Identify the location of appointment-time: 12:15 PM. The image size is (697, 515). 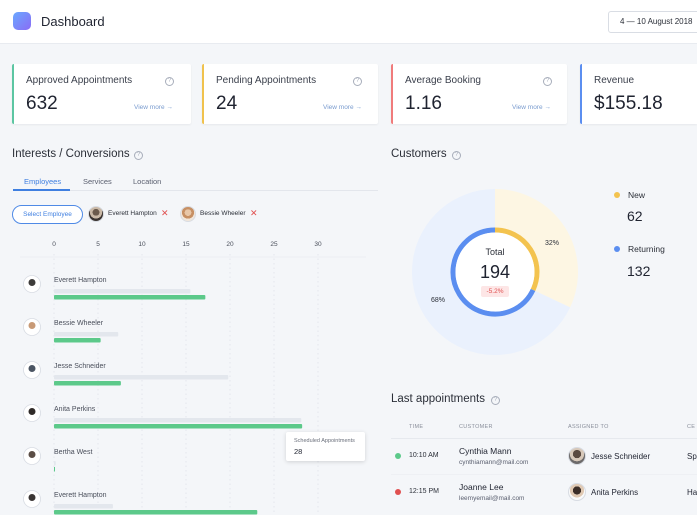
(424, 491).